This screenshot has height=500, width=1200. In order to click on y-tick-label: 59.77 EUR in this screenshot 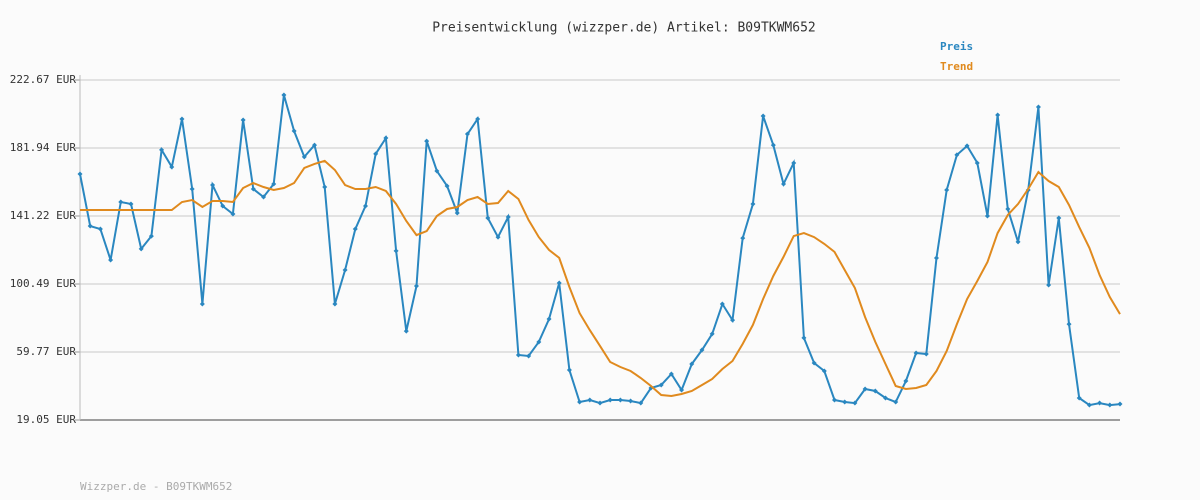, I will do `click(46, 351)`.